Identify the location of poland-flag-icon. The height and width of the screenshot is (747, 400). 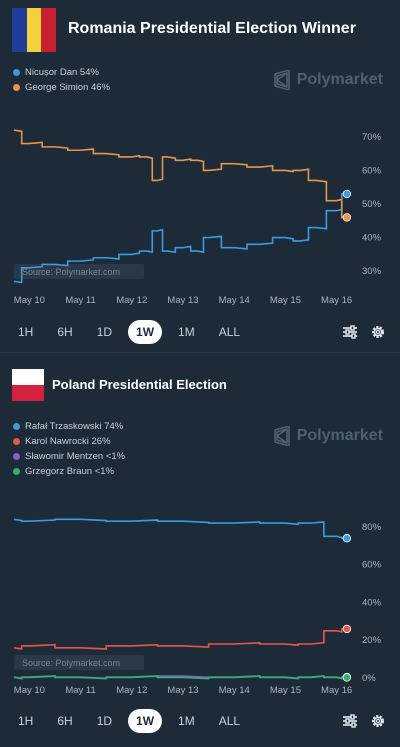
(28, 385).